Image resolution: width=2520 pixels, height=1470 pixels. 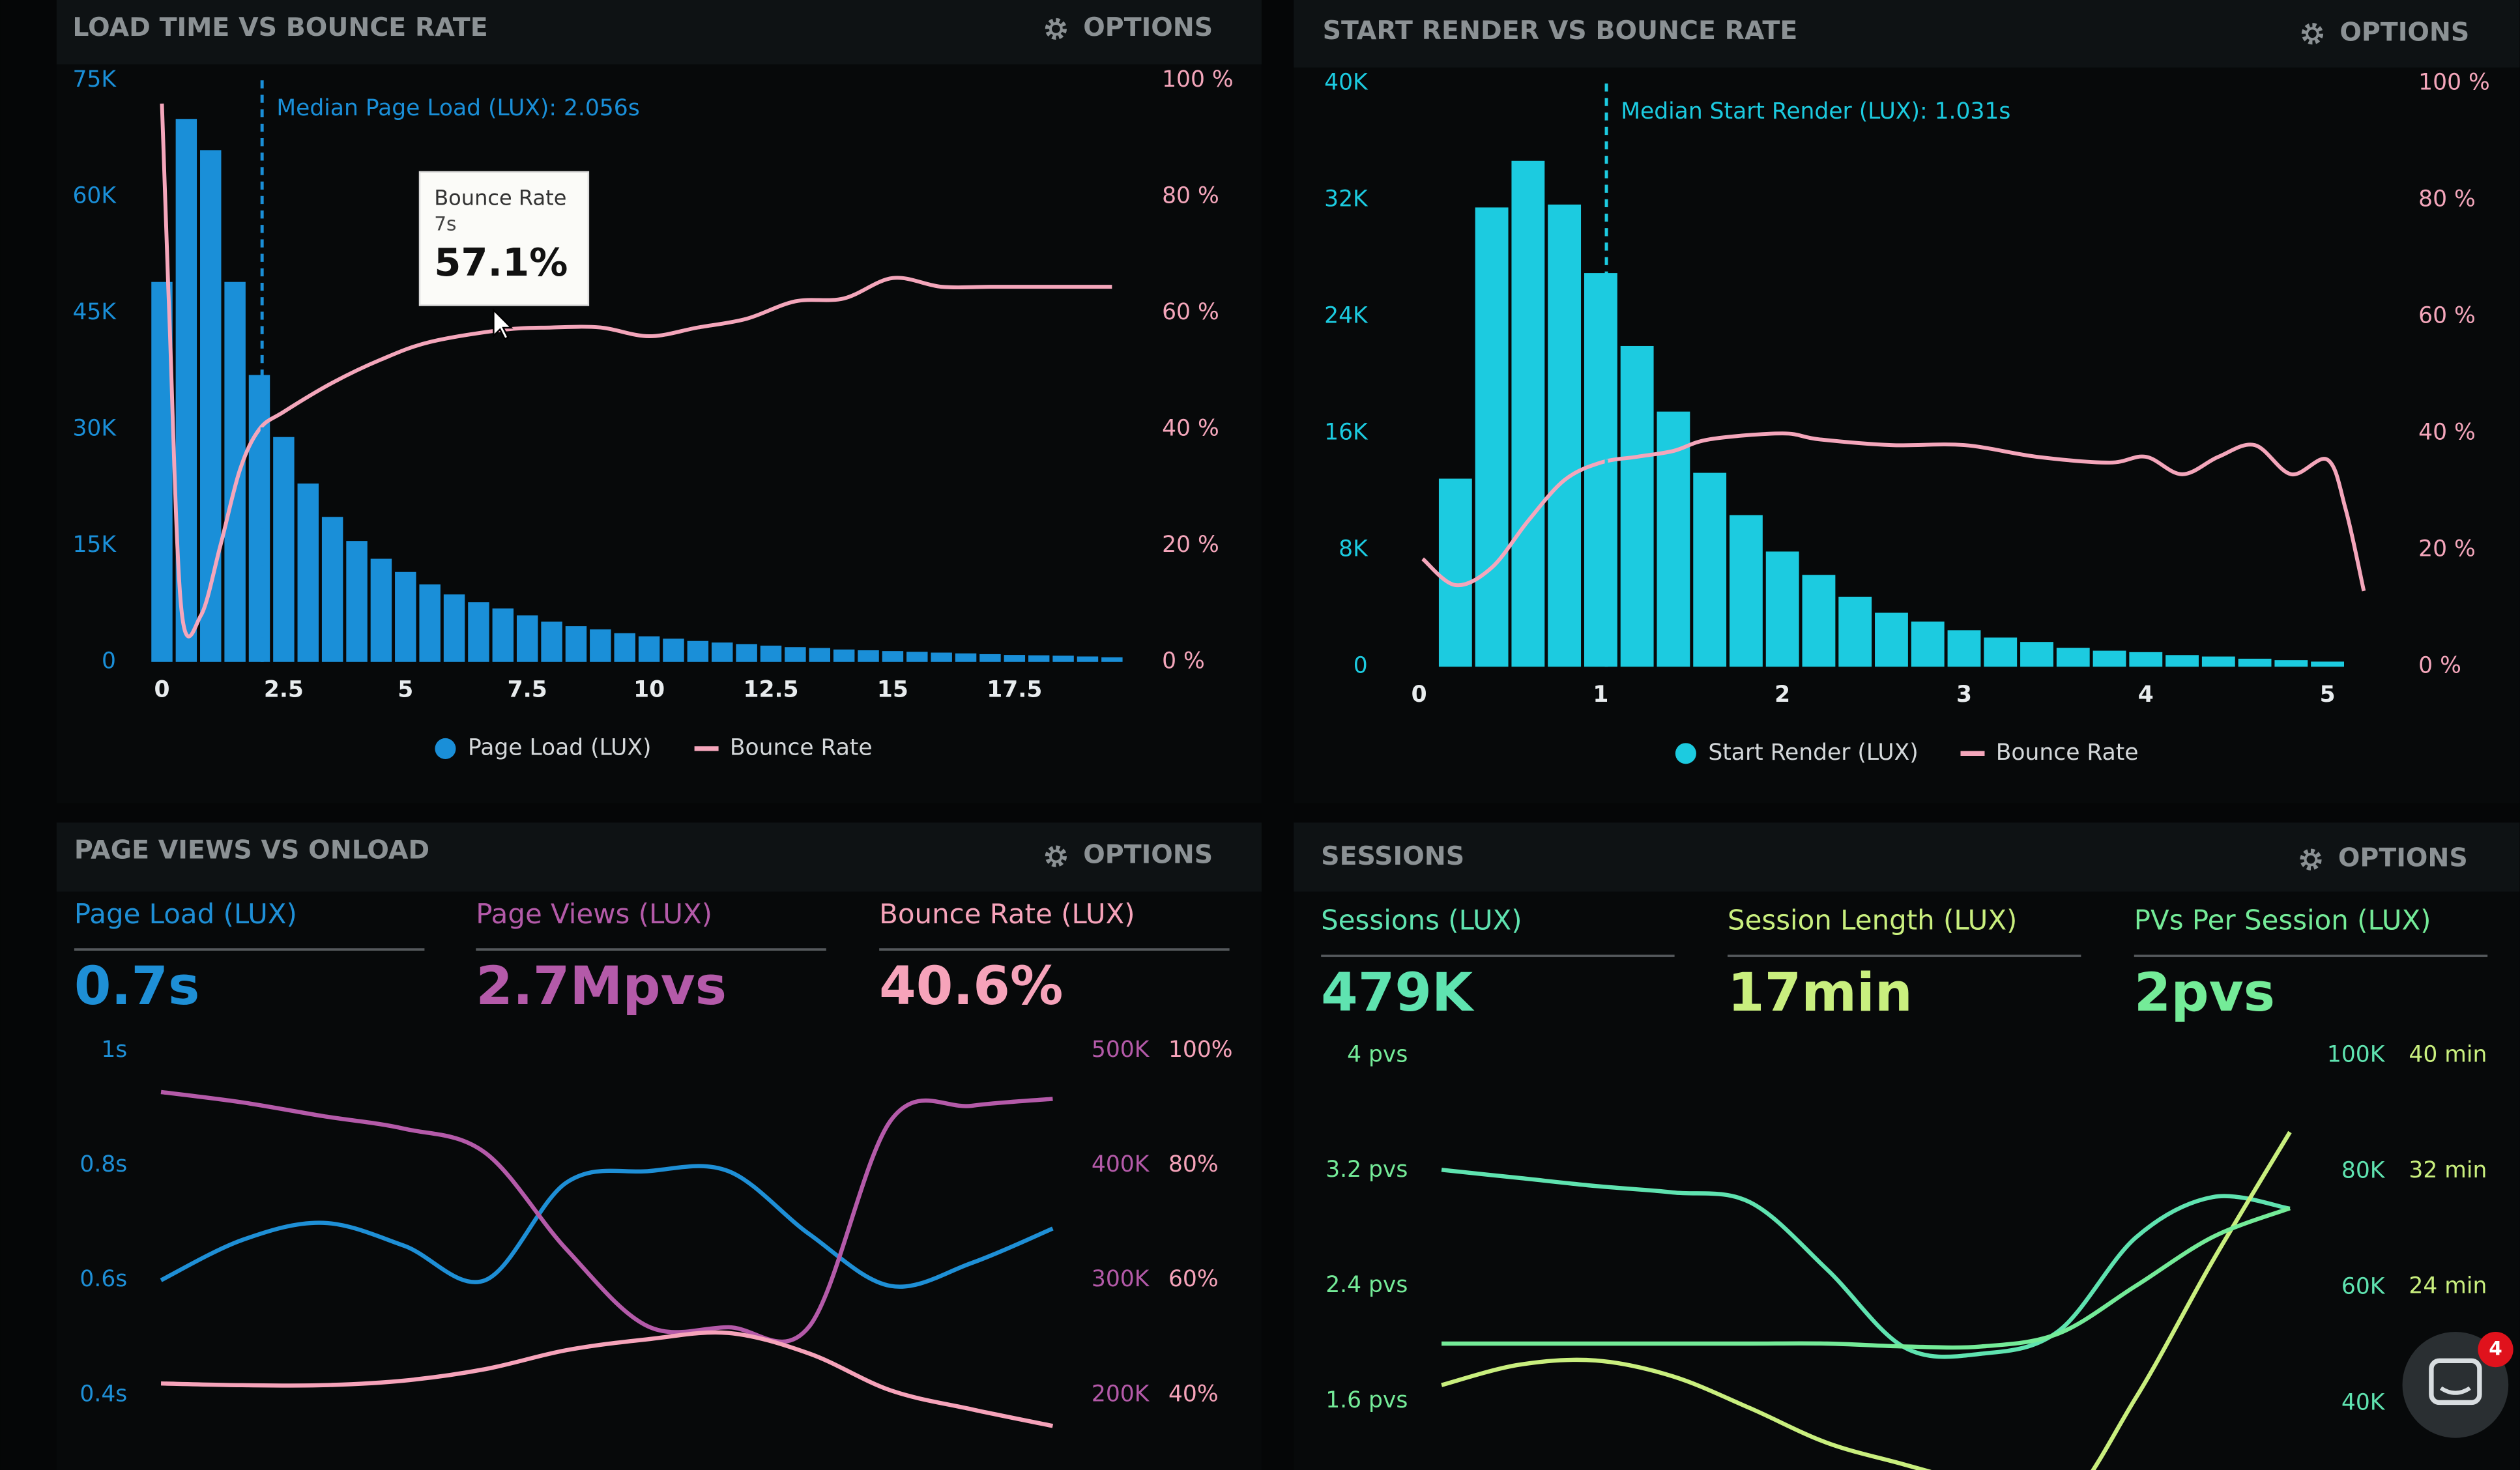 What do you see at coordinates (594, 914) in the screenshot?
I see `metric-label: Page Views (LUX)` at bounding box center [594, 914].